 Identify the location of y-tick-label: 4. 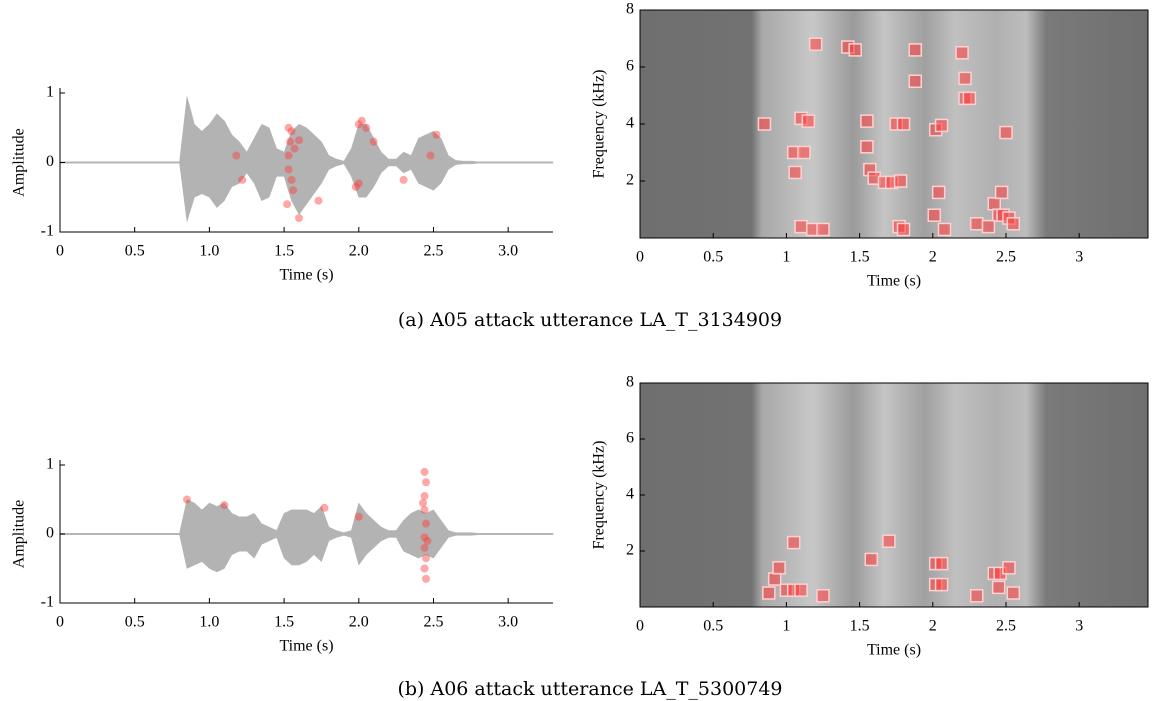
(630, 123).